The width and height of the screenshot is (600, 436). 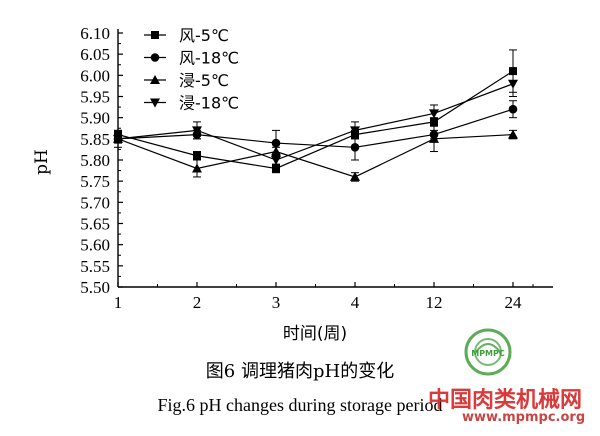 I want to click on x-tick-label: 12, so click(x=434, y=302).